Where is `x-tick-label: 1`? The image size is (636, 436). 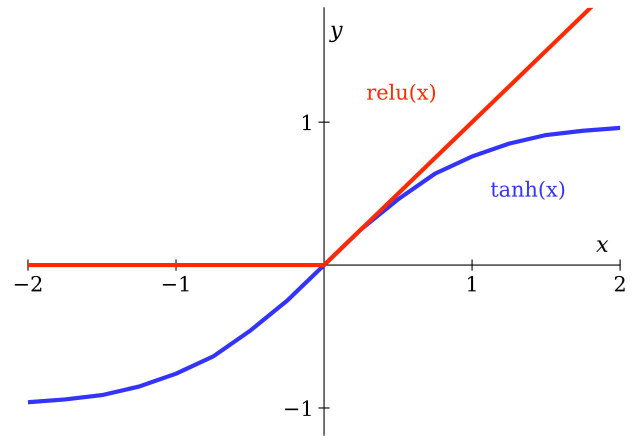
x-tick-label: 1 is located at coordinates (472, 284).